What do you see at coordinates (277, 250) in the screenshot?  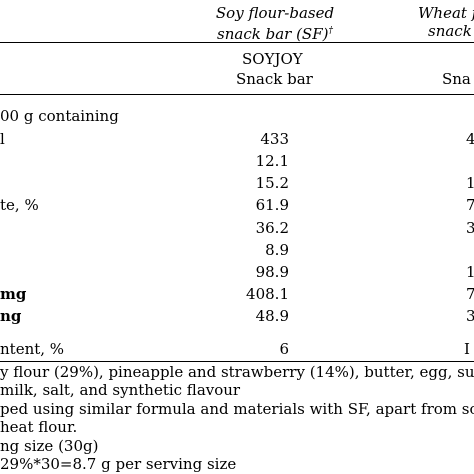 I see `row-value-soy: 8.9` at bounding box center [277, 250].